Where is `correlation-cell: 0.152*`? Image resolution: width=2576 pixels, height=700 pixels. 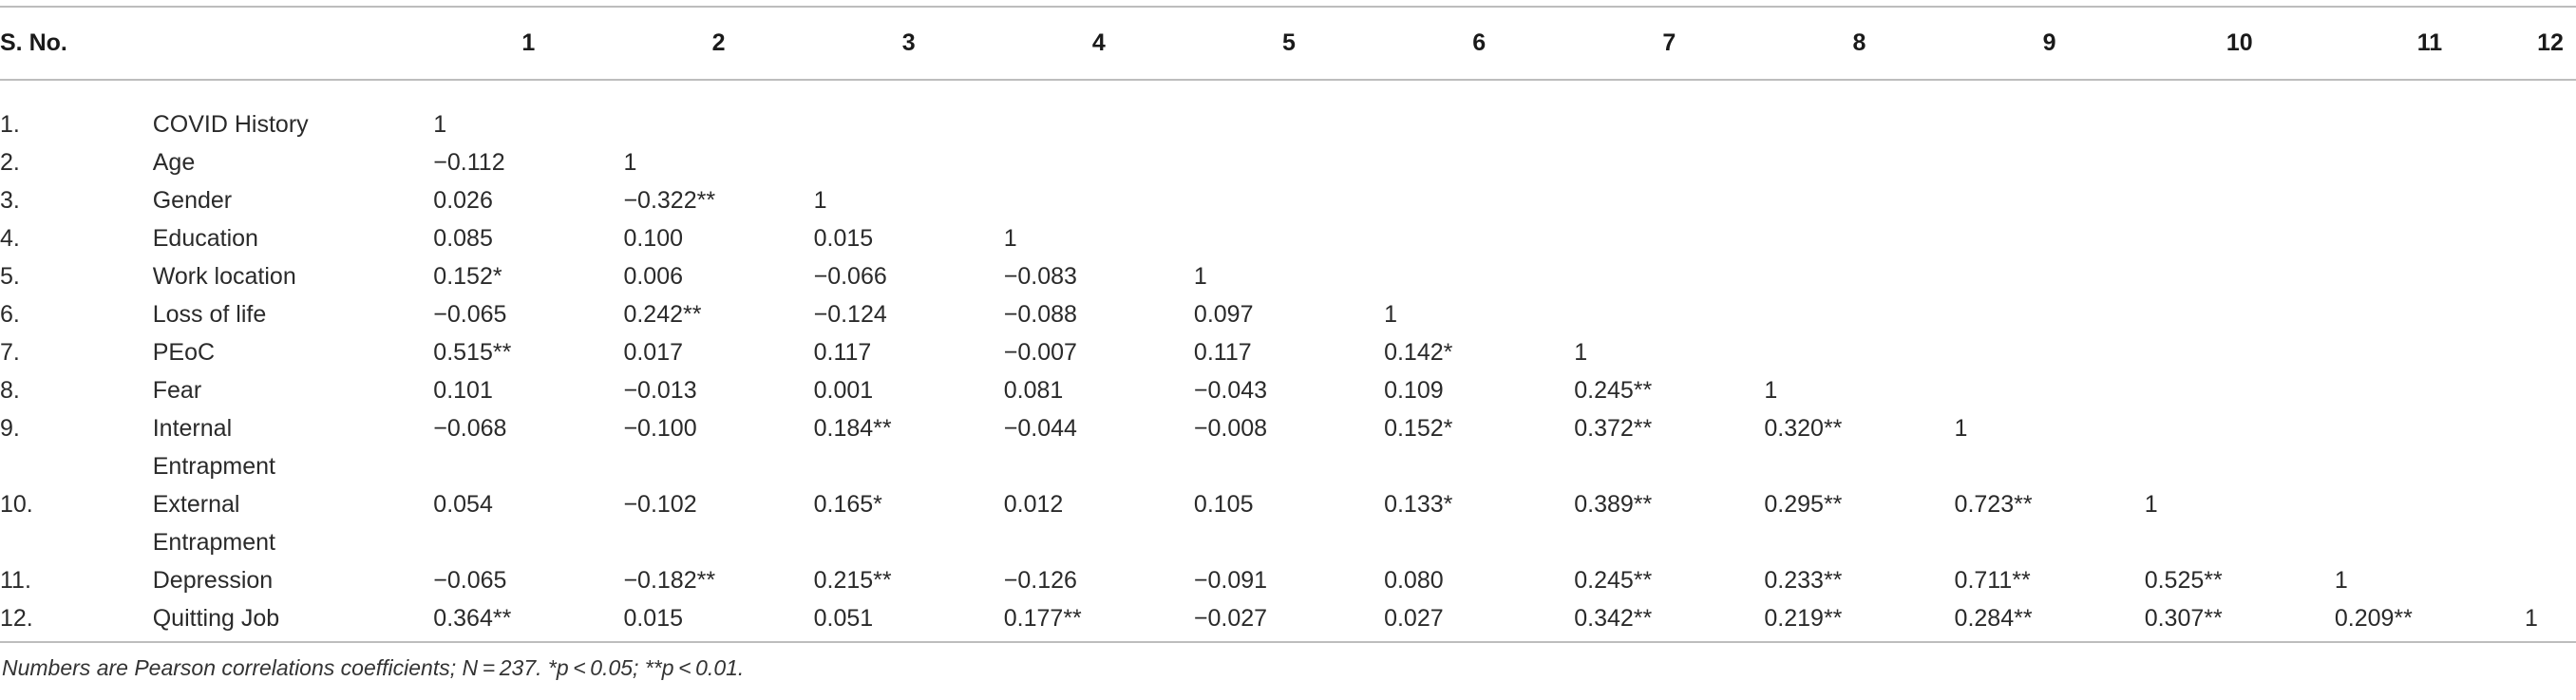 correlation-cell: 0.152* is located at coordinates (467, 276).